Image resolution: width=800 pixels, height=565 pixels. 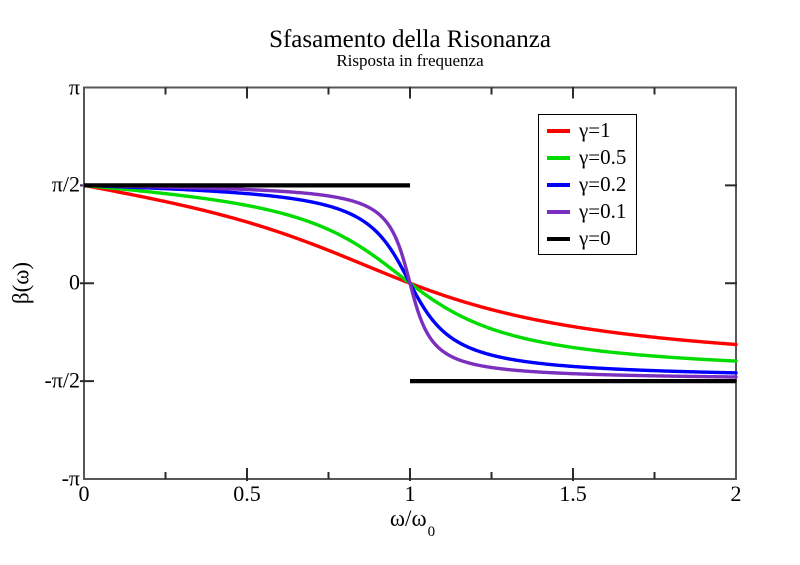 What do you see at coordinates (595, 130) in the screenshot?
I see `legend-label: γ=1` at bounding box center [595, 130].